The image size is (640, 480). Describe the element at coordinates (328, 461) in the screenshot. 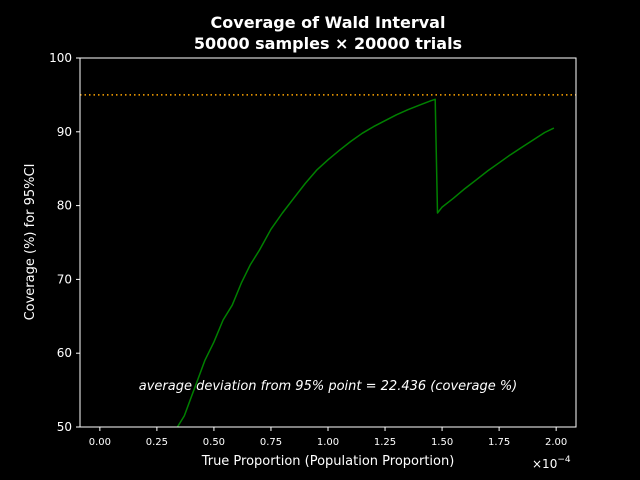

I see `x-axis-label: True Proportion (Population Proportion)` at that location.